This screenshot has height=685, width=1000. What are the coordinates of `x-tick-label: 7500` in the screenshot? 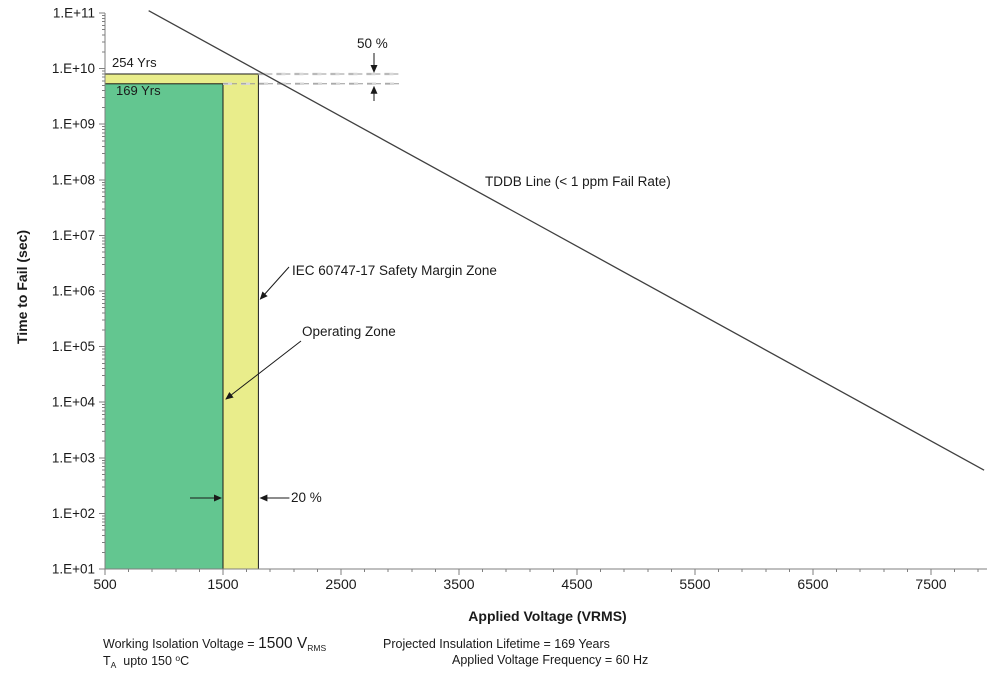 It's located at (930, 584).